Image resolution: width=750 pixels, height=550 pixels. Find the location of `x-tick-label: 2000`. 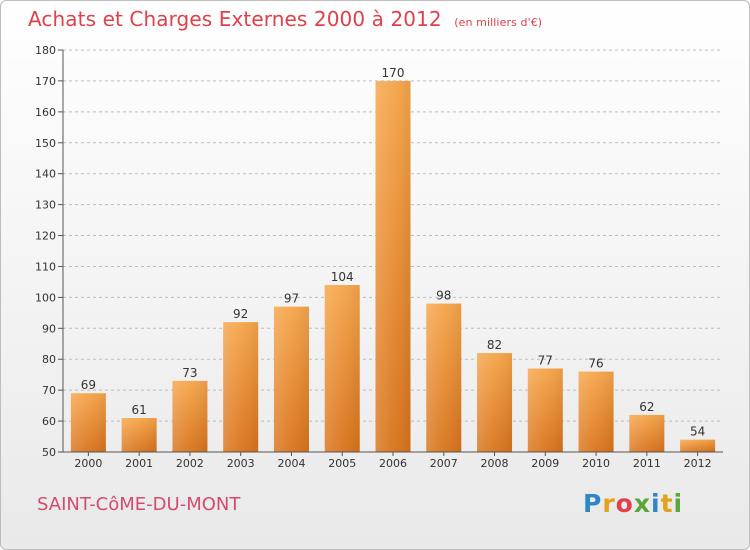

x-tick-label: 2000 is located at coordinates (88, 463).